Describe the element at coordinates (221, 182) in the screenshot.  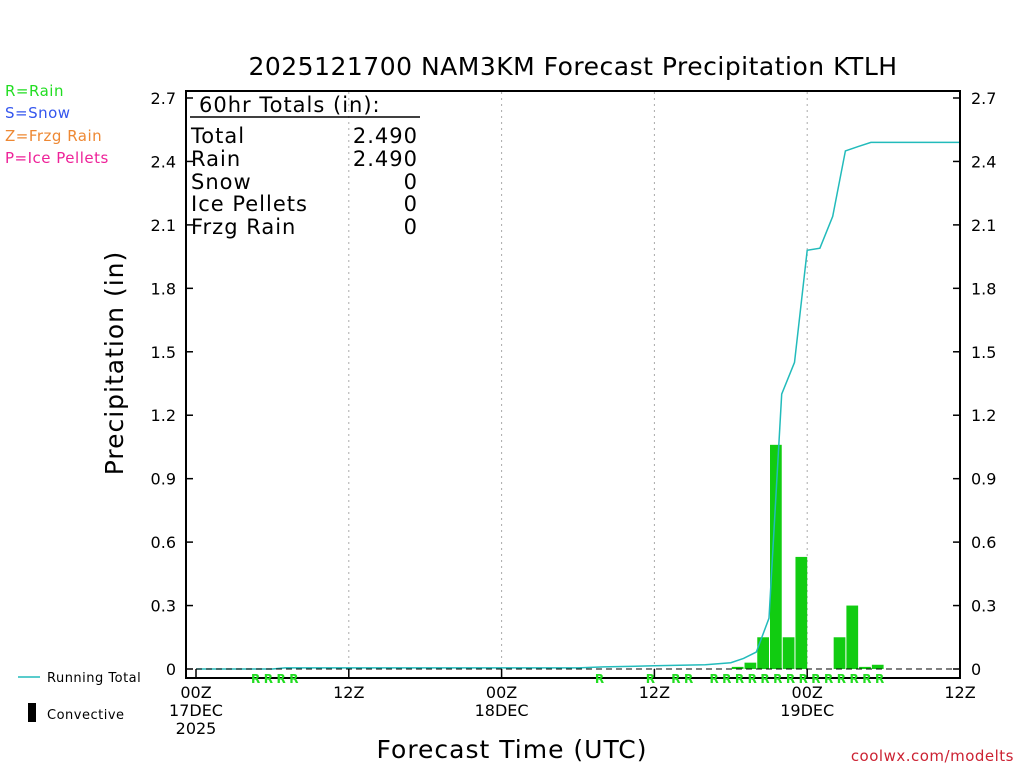
I see `totals-row-label: Snow` at that location.